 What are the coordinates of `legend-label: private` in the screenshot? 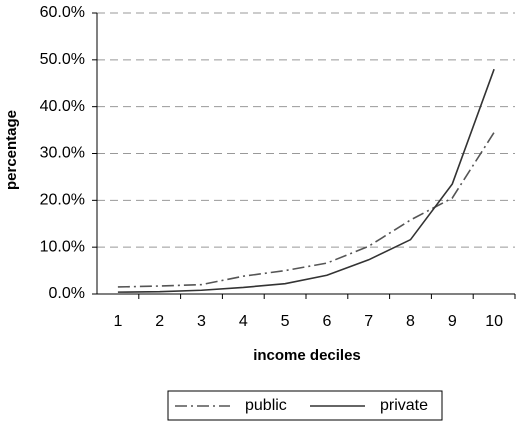 It's located at (404, 405).